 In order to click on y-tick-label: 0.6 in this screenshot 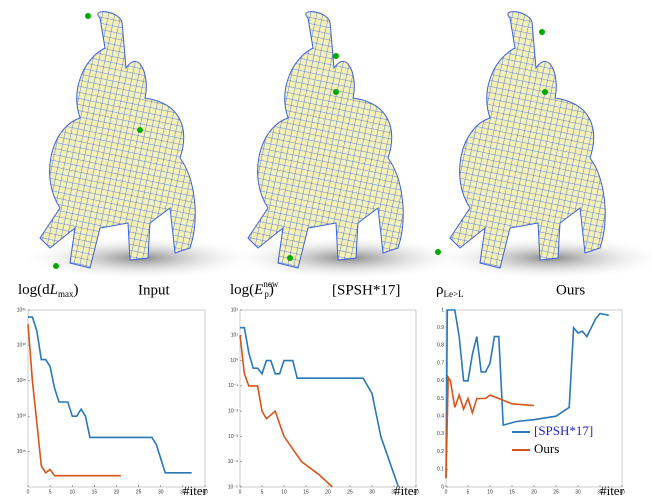, I will do `click(440, 381)`.